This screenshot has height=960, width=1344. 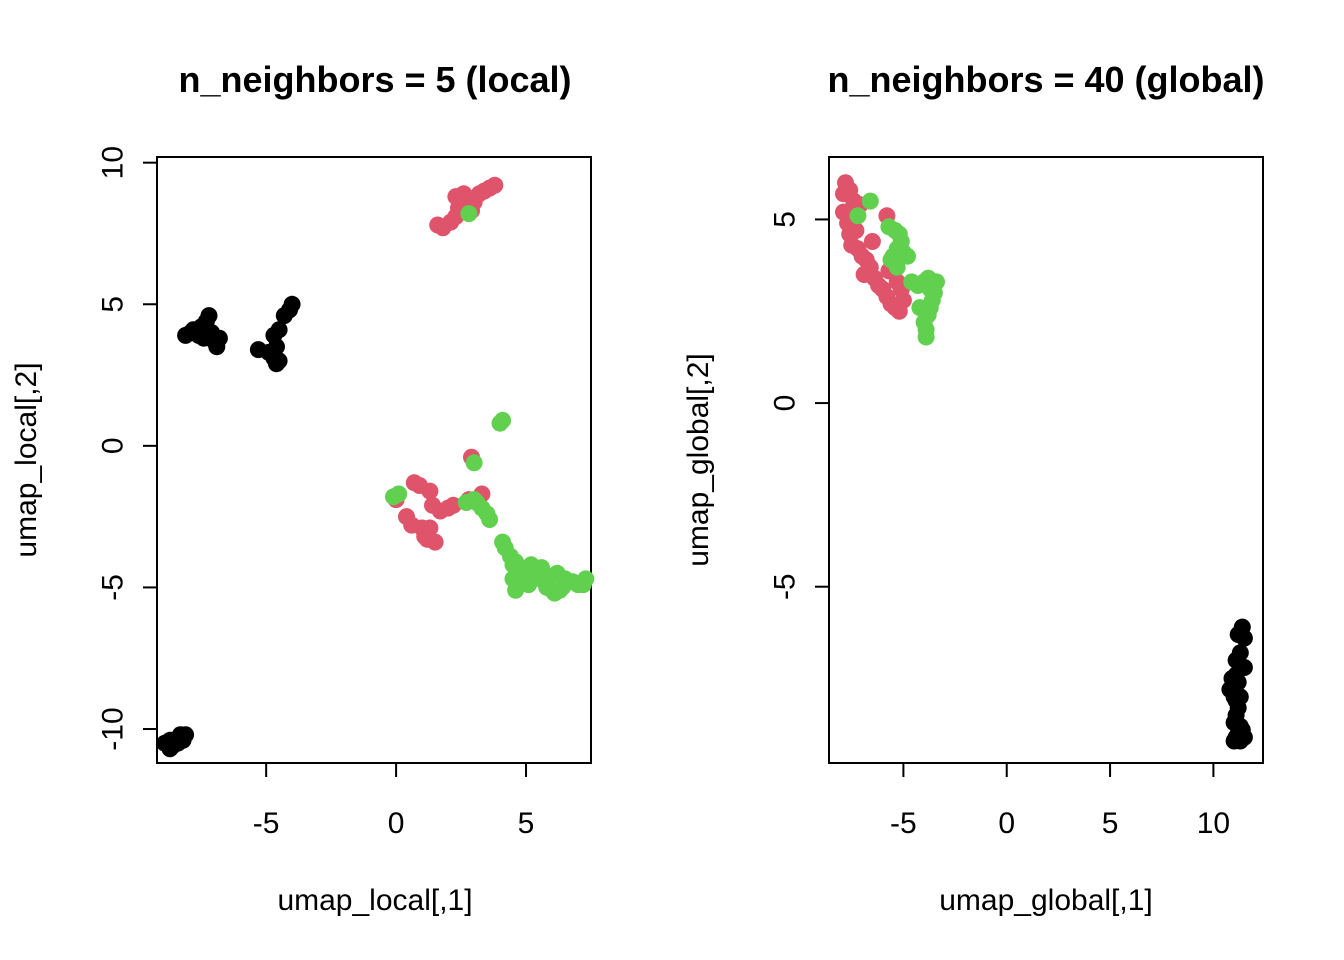 I want to click on x-tick-label: 10, so click(x=1213, y=823).